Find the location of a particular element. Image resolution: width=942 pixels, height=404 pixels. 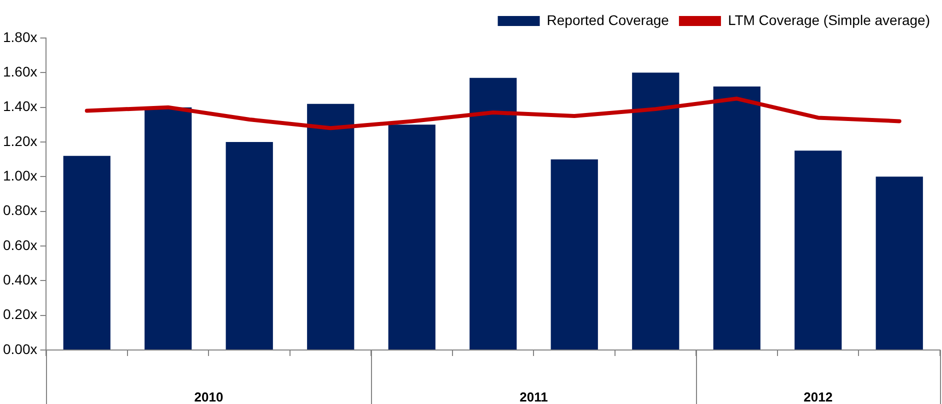

text: 2010 is located at coordinates (209, 397).